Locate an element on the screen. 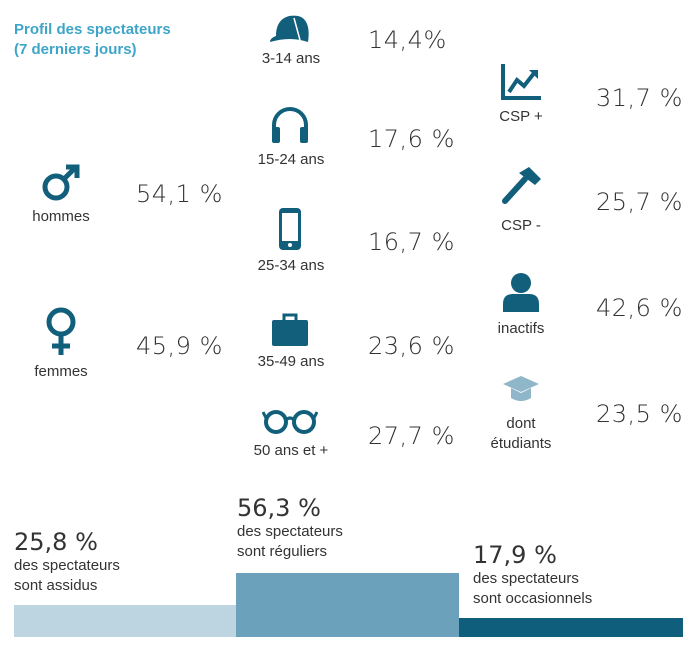  frequency-bar-occasionnels is located at coordinates (571, 627).